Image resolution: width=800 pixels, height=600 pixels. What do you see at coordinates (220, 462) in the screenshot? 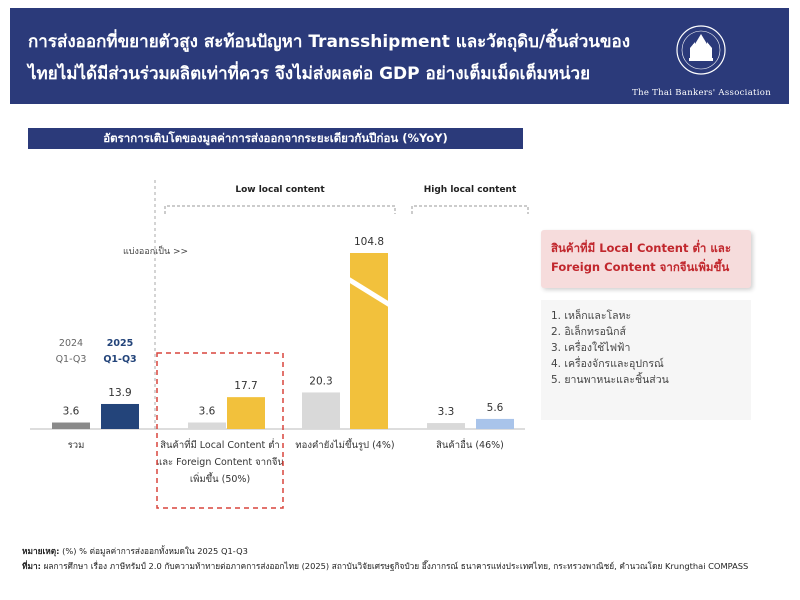
I see `category-label: และ Foreign Content จากจีน` at bounding box center [220, 462].